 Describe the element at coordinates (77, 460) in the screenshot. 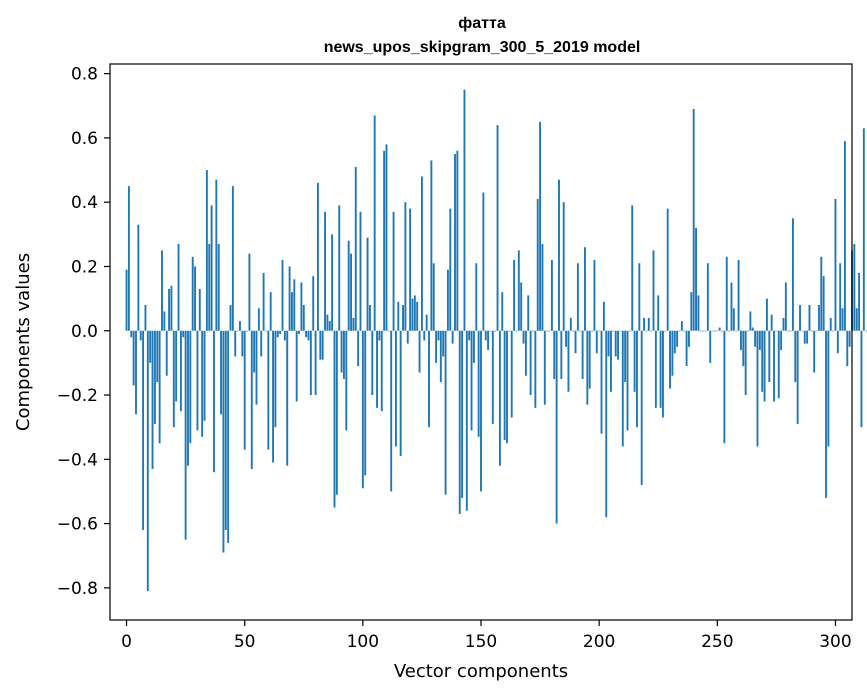

I see `y-tick-label: −0.4` at that location.